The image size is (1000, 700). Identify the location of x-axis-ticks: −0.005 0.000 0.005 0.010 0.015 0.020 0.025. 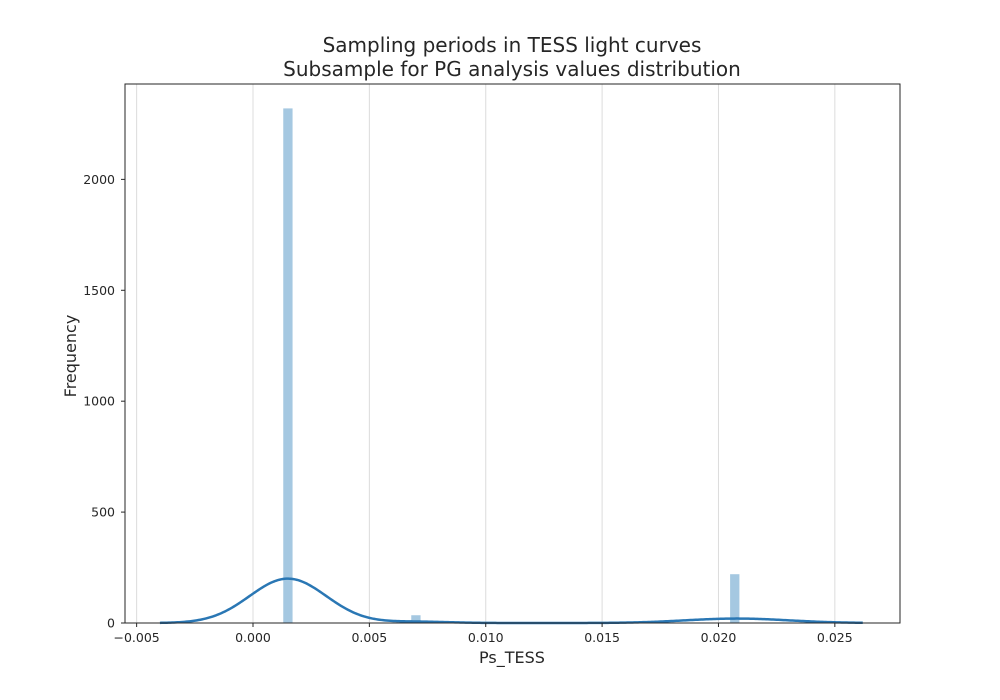
(483, 634).